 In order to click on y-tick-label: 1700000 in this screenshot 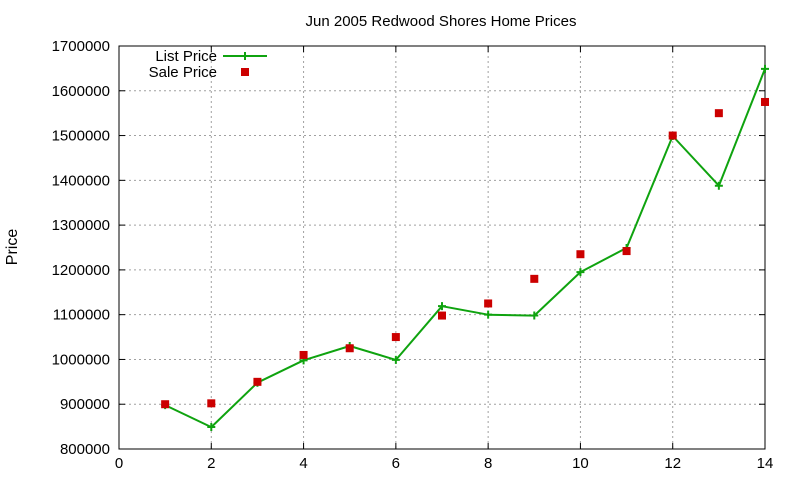, I will do `click(81, 46)`.